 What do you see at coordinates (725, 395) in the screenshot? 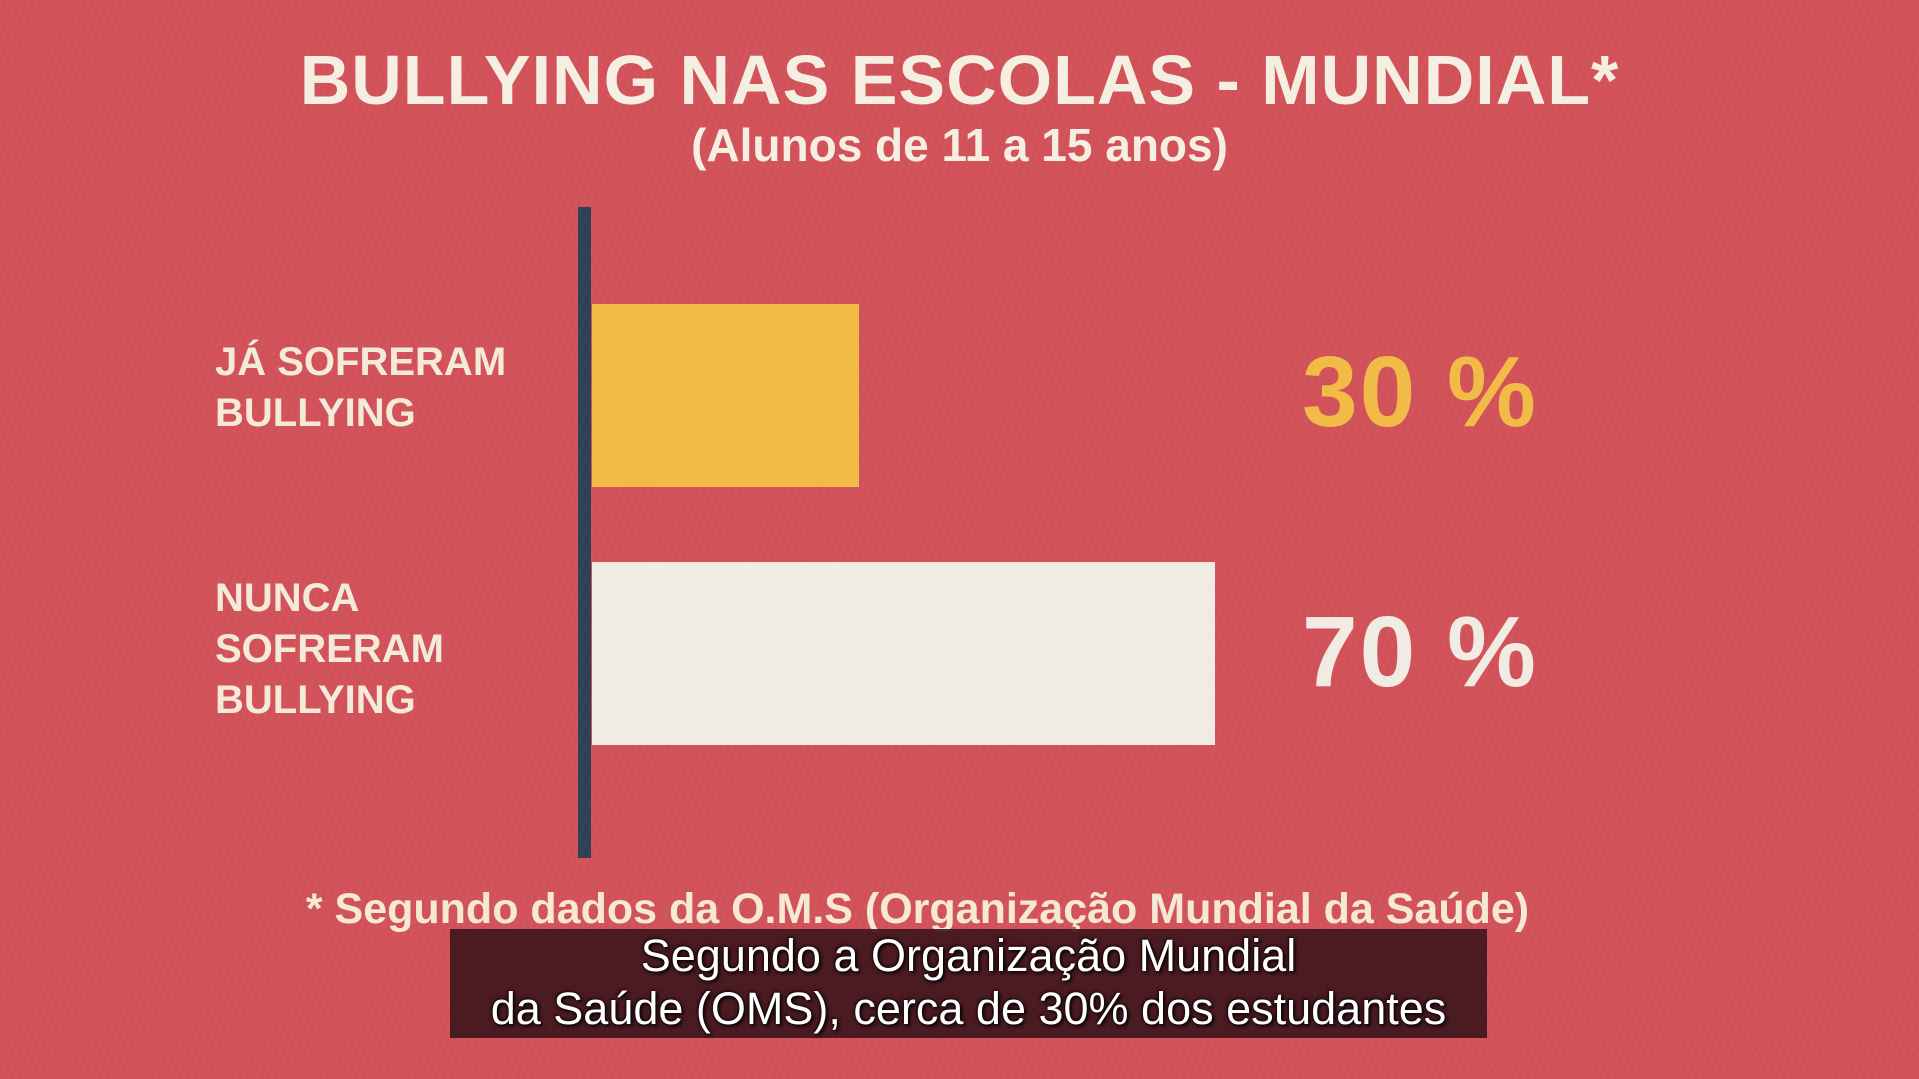
I see `bar-ja-sofreram-bullying` at bounding box center [725, 395].